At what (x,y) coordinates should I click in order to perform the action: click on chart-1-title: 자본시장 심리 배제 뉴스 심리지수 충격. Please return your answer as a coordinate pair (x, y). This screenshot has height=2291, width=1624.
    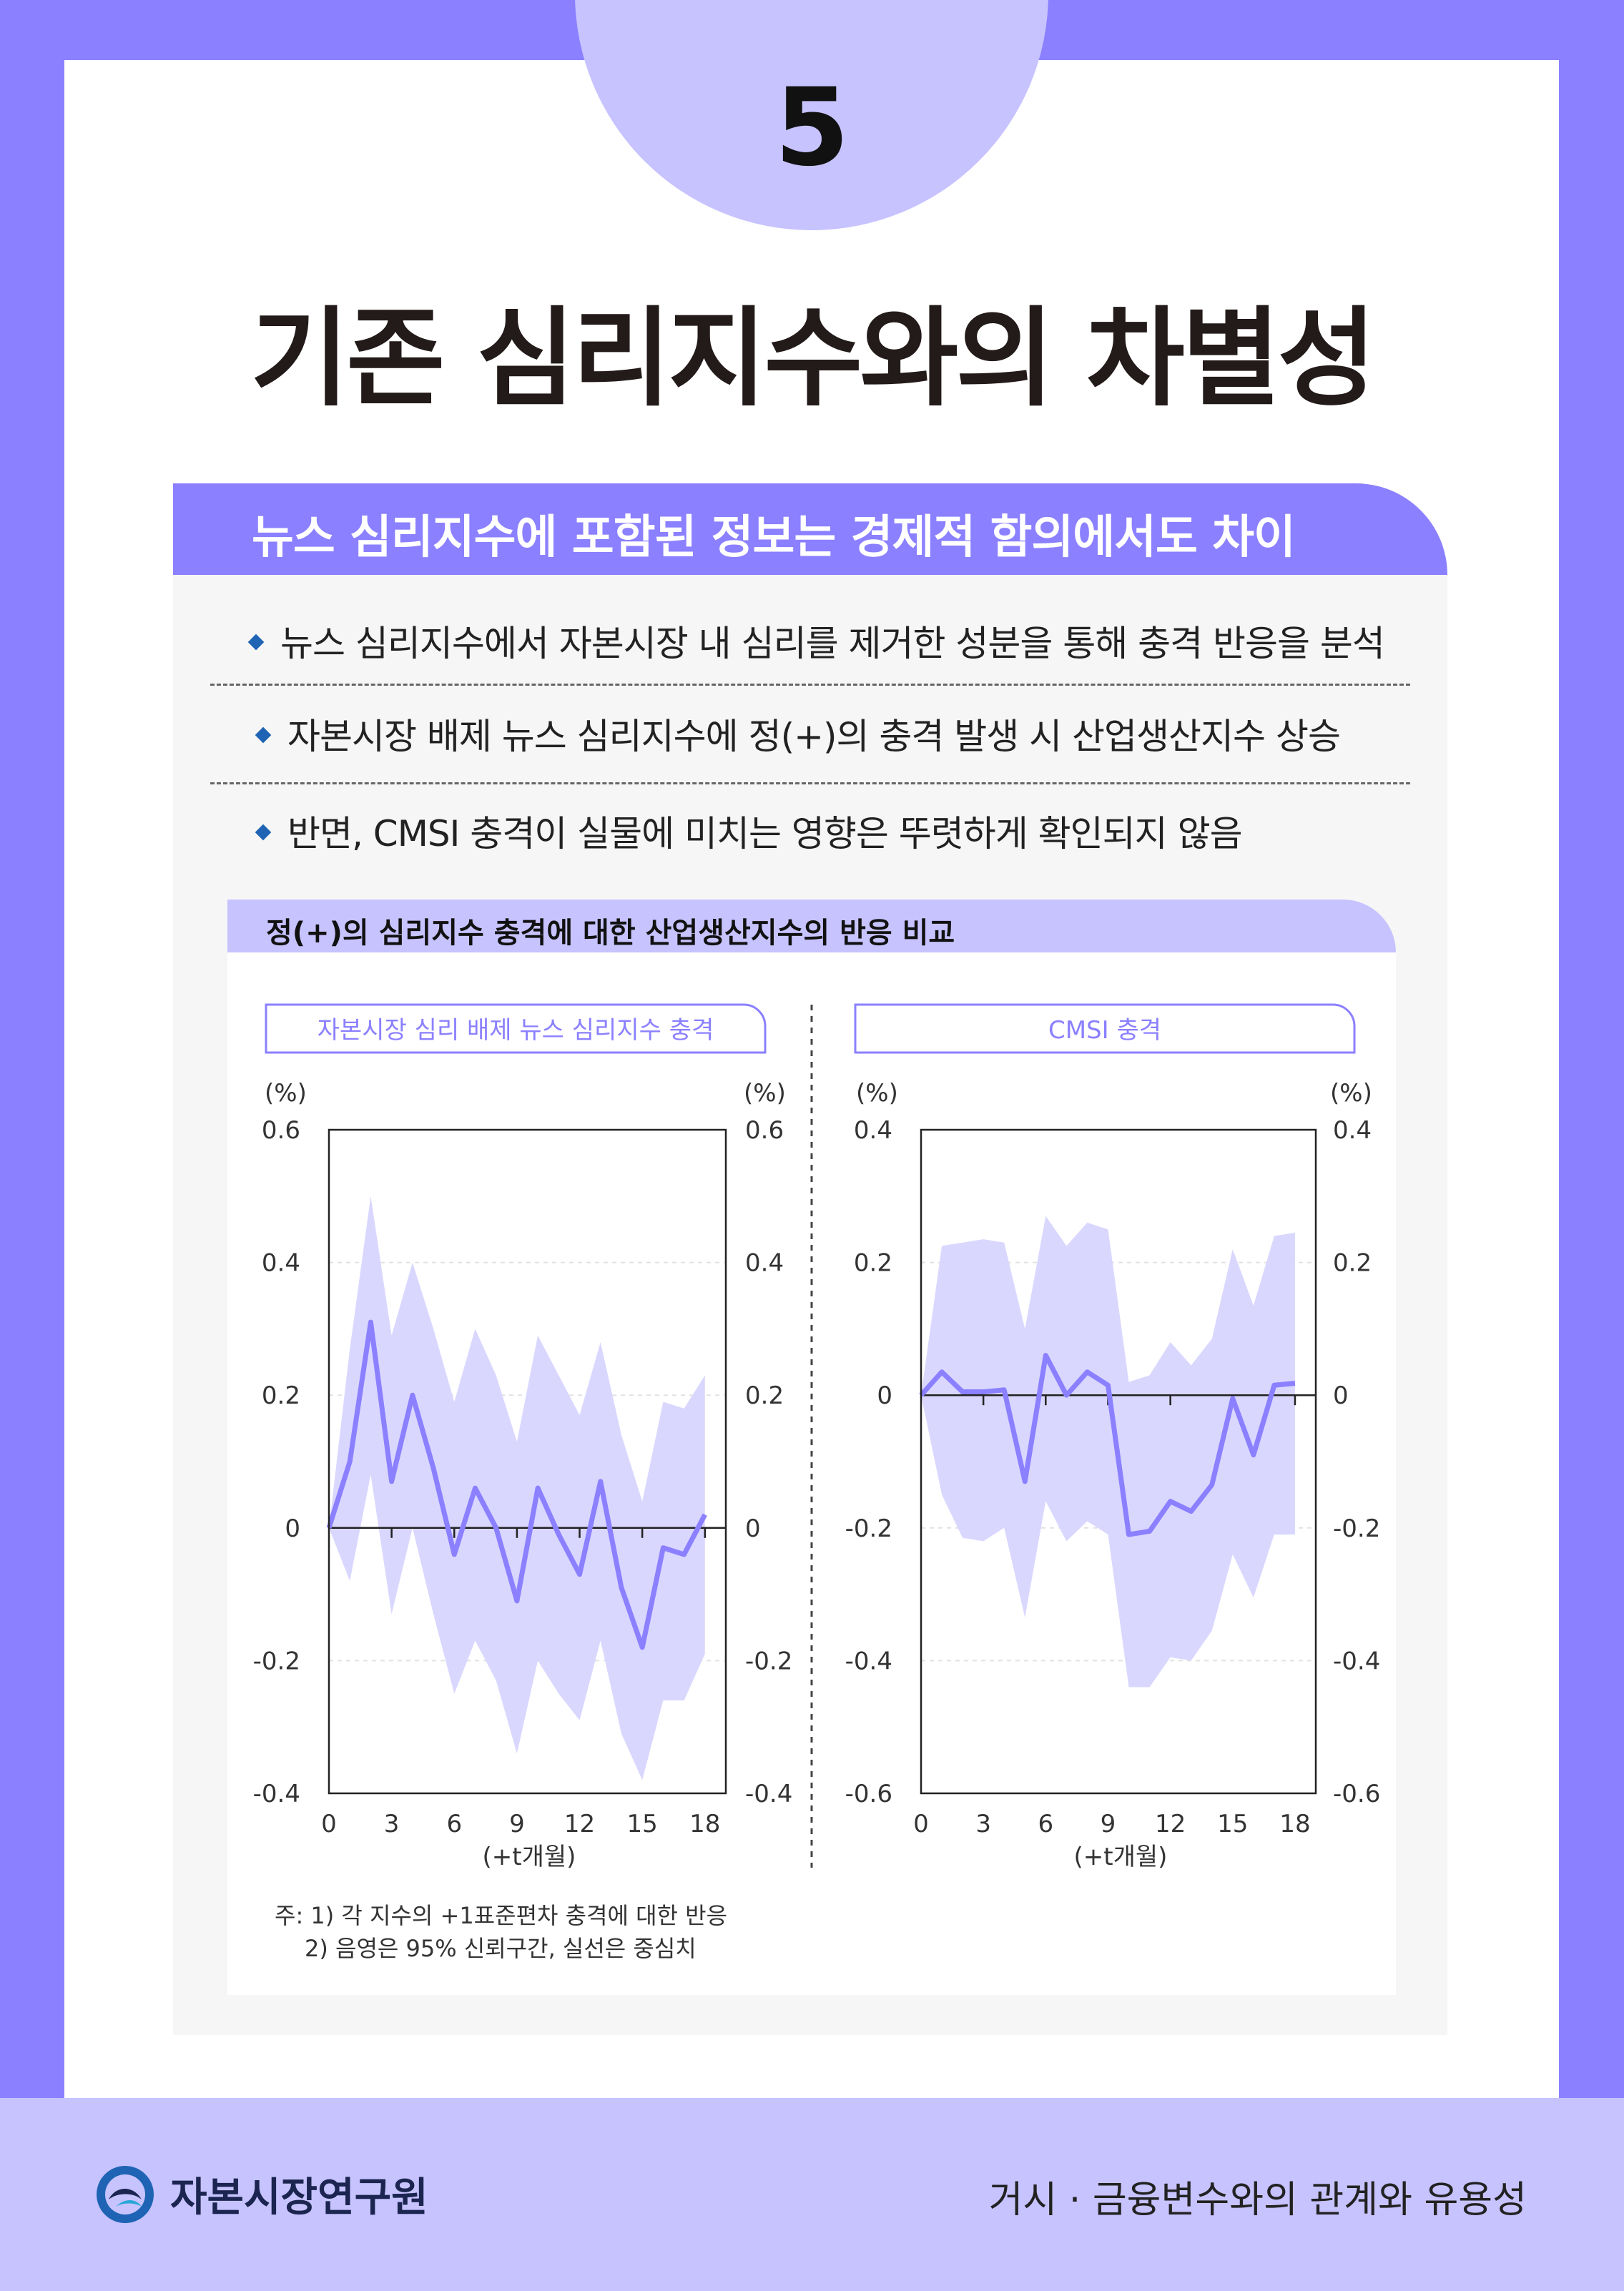
    Looking at the image, I should click on (516, 1030).